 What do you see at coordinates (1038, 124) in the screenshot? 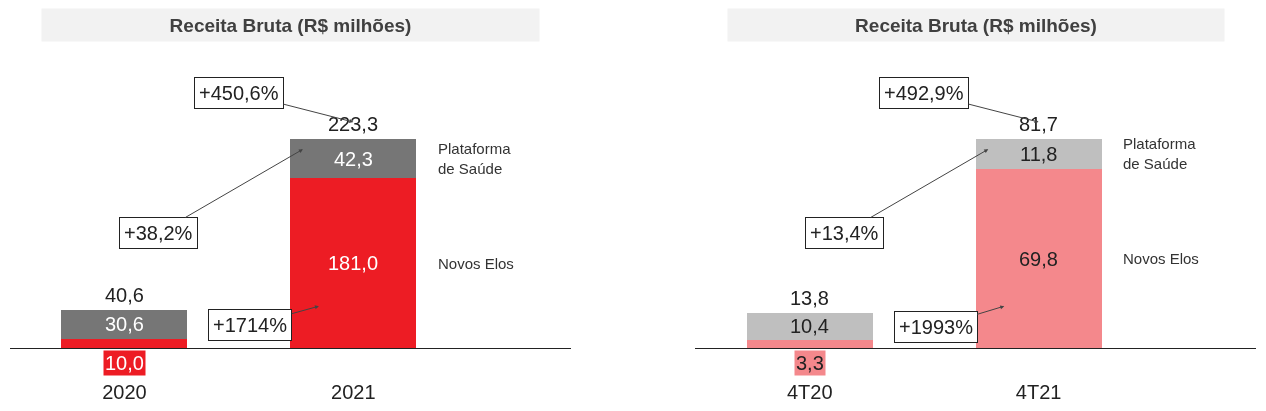
I see `total-label: 81,7` at bounding box center [1038, 124].